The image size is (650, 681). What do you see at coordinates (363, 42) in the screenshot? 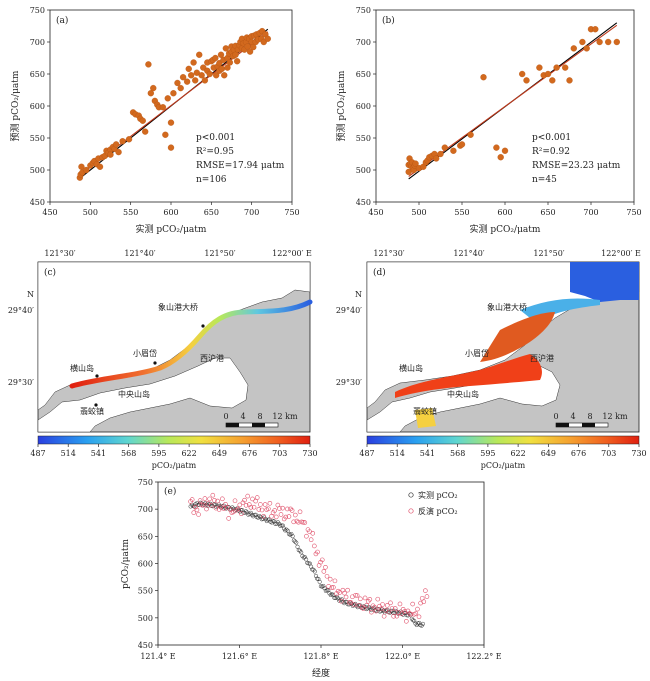
I see `y-tick-label: 700` at bounding box center [363, 42].